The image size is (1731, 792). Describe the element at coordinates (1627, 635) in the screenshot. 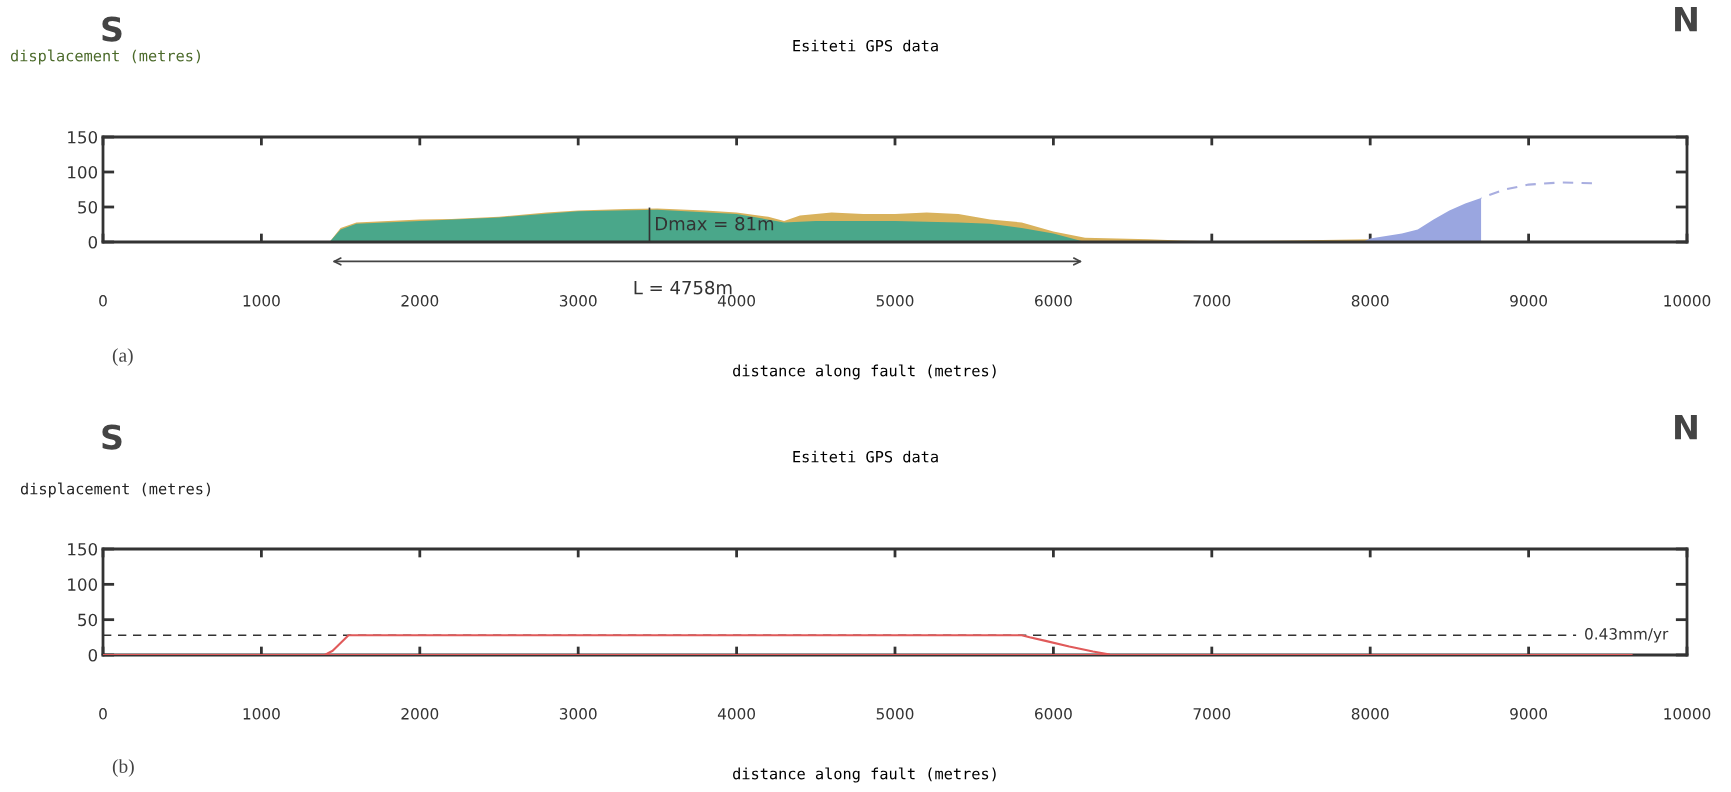

I see `ref-line-label: 0.43mm/yr` at that location.